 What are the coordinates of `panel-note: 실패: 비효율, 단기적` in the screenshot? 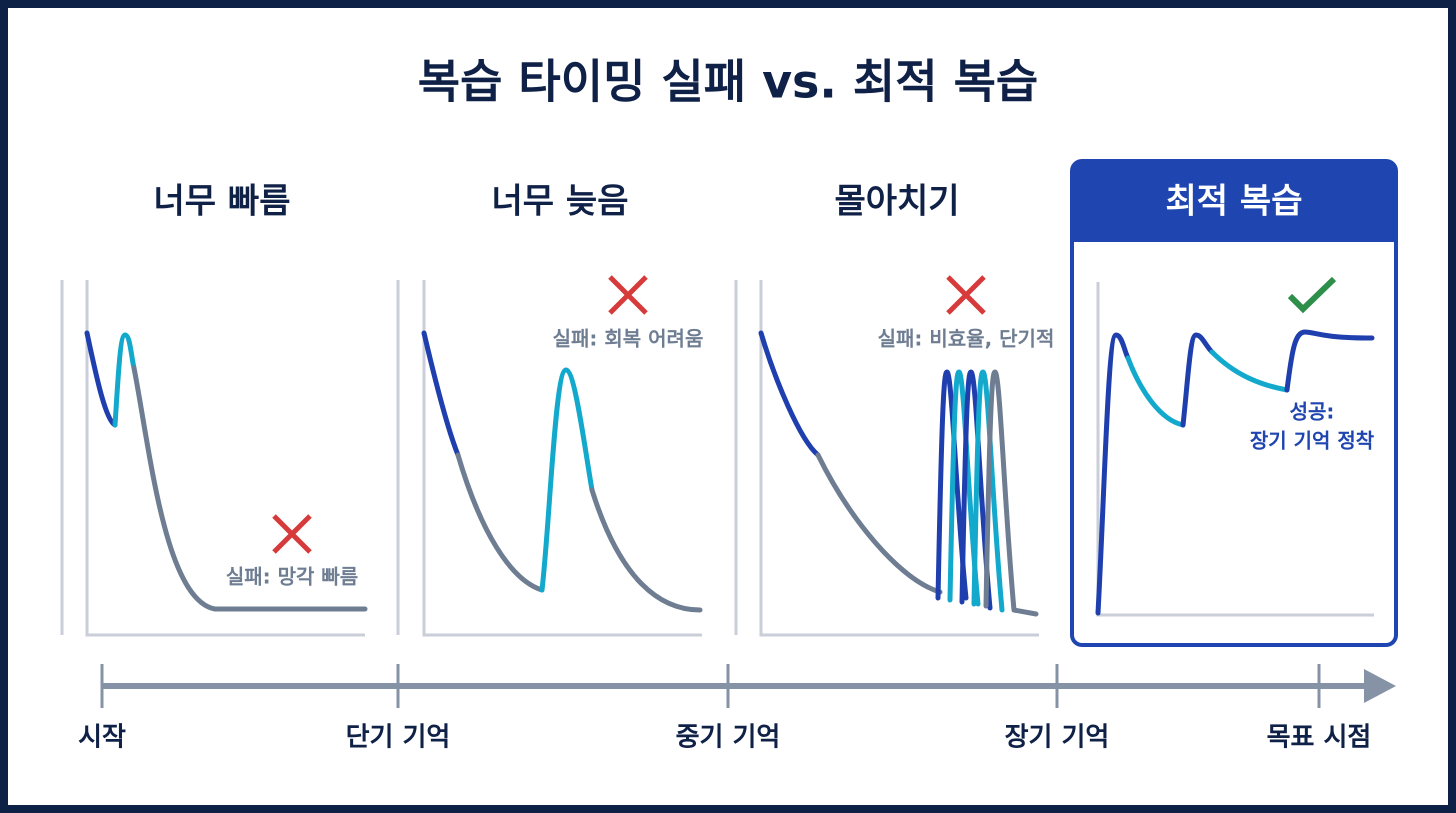 It's located at (966, 339).